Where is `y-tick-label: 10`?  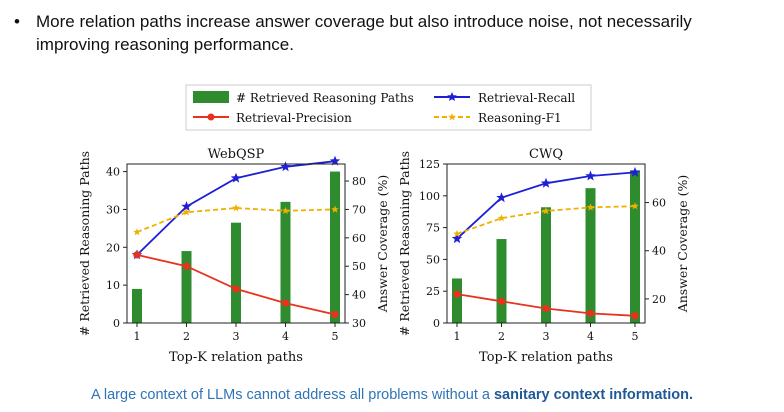 y-tick-label: 10 is located at coordinates (113, 285).